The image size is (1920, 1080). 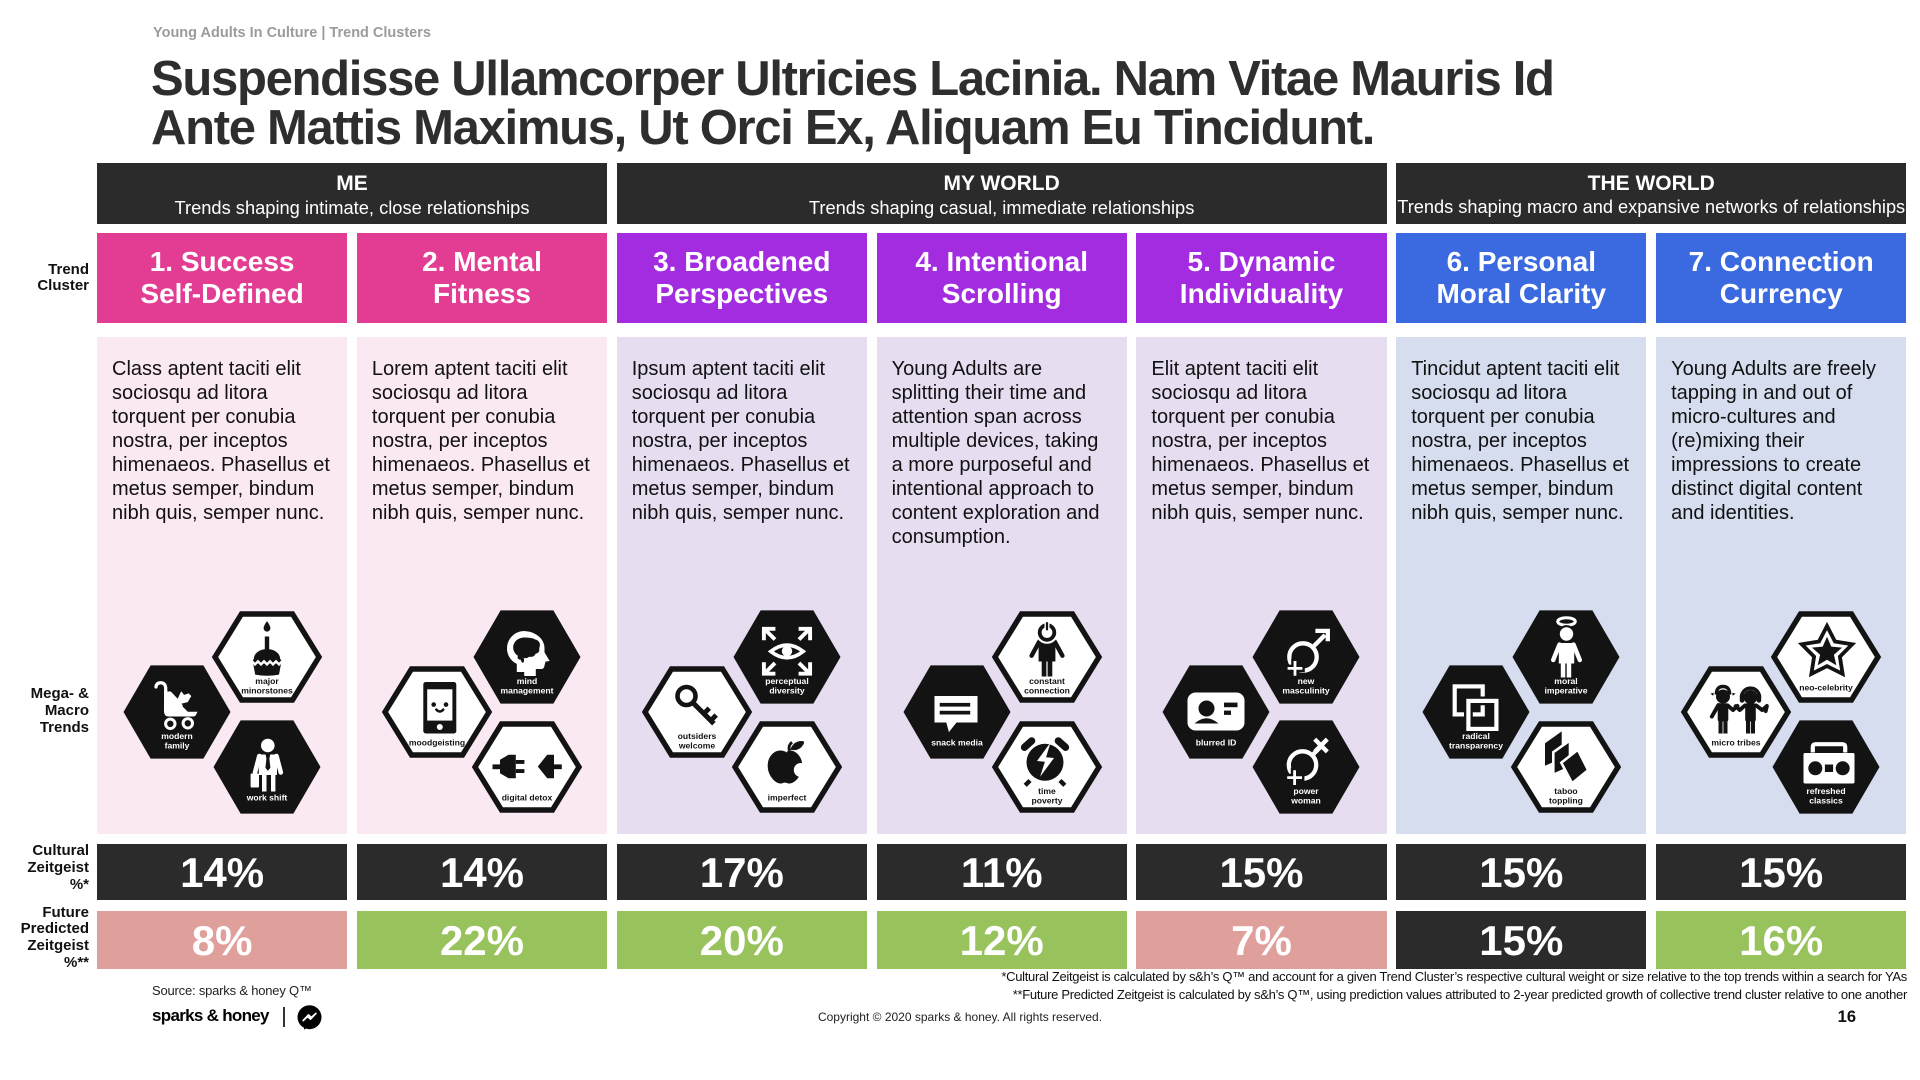 What do you see at coordinates (177, 746) in the screenshot?
I see `svg-text: family` at bounding box center [177, 746].